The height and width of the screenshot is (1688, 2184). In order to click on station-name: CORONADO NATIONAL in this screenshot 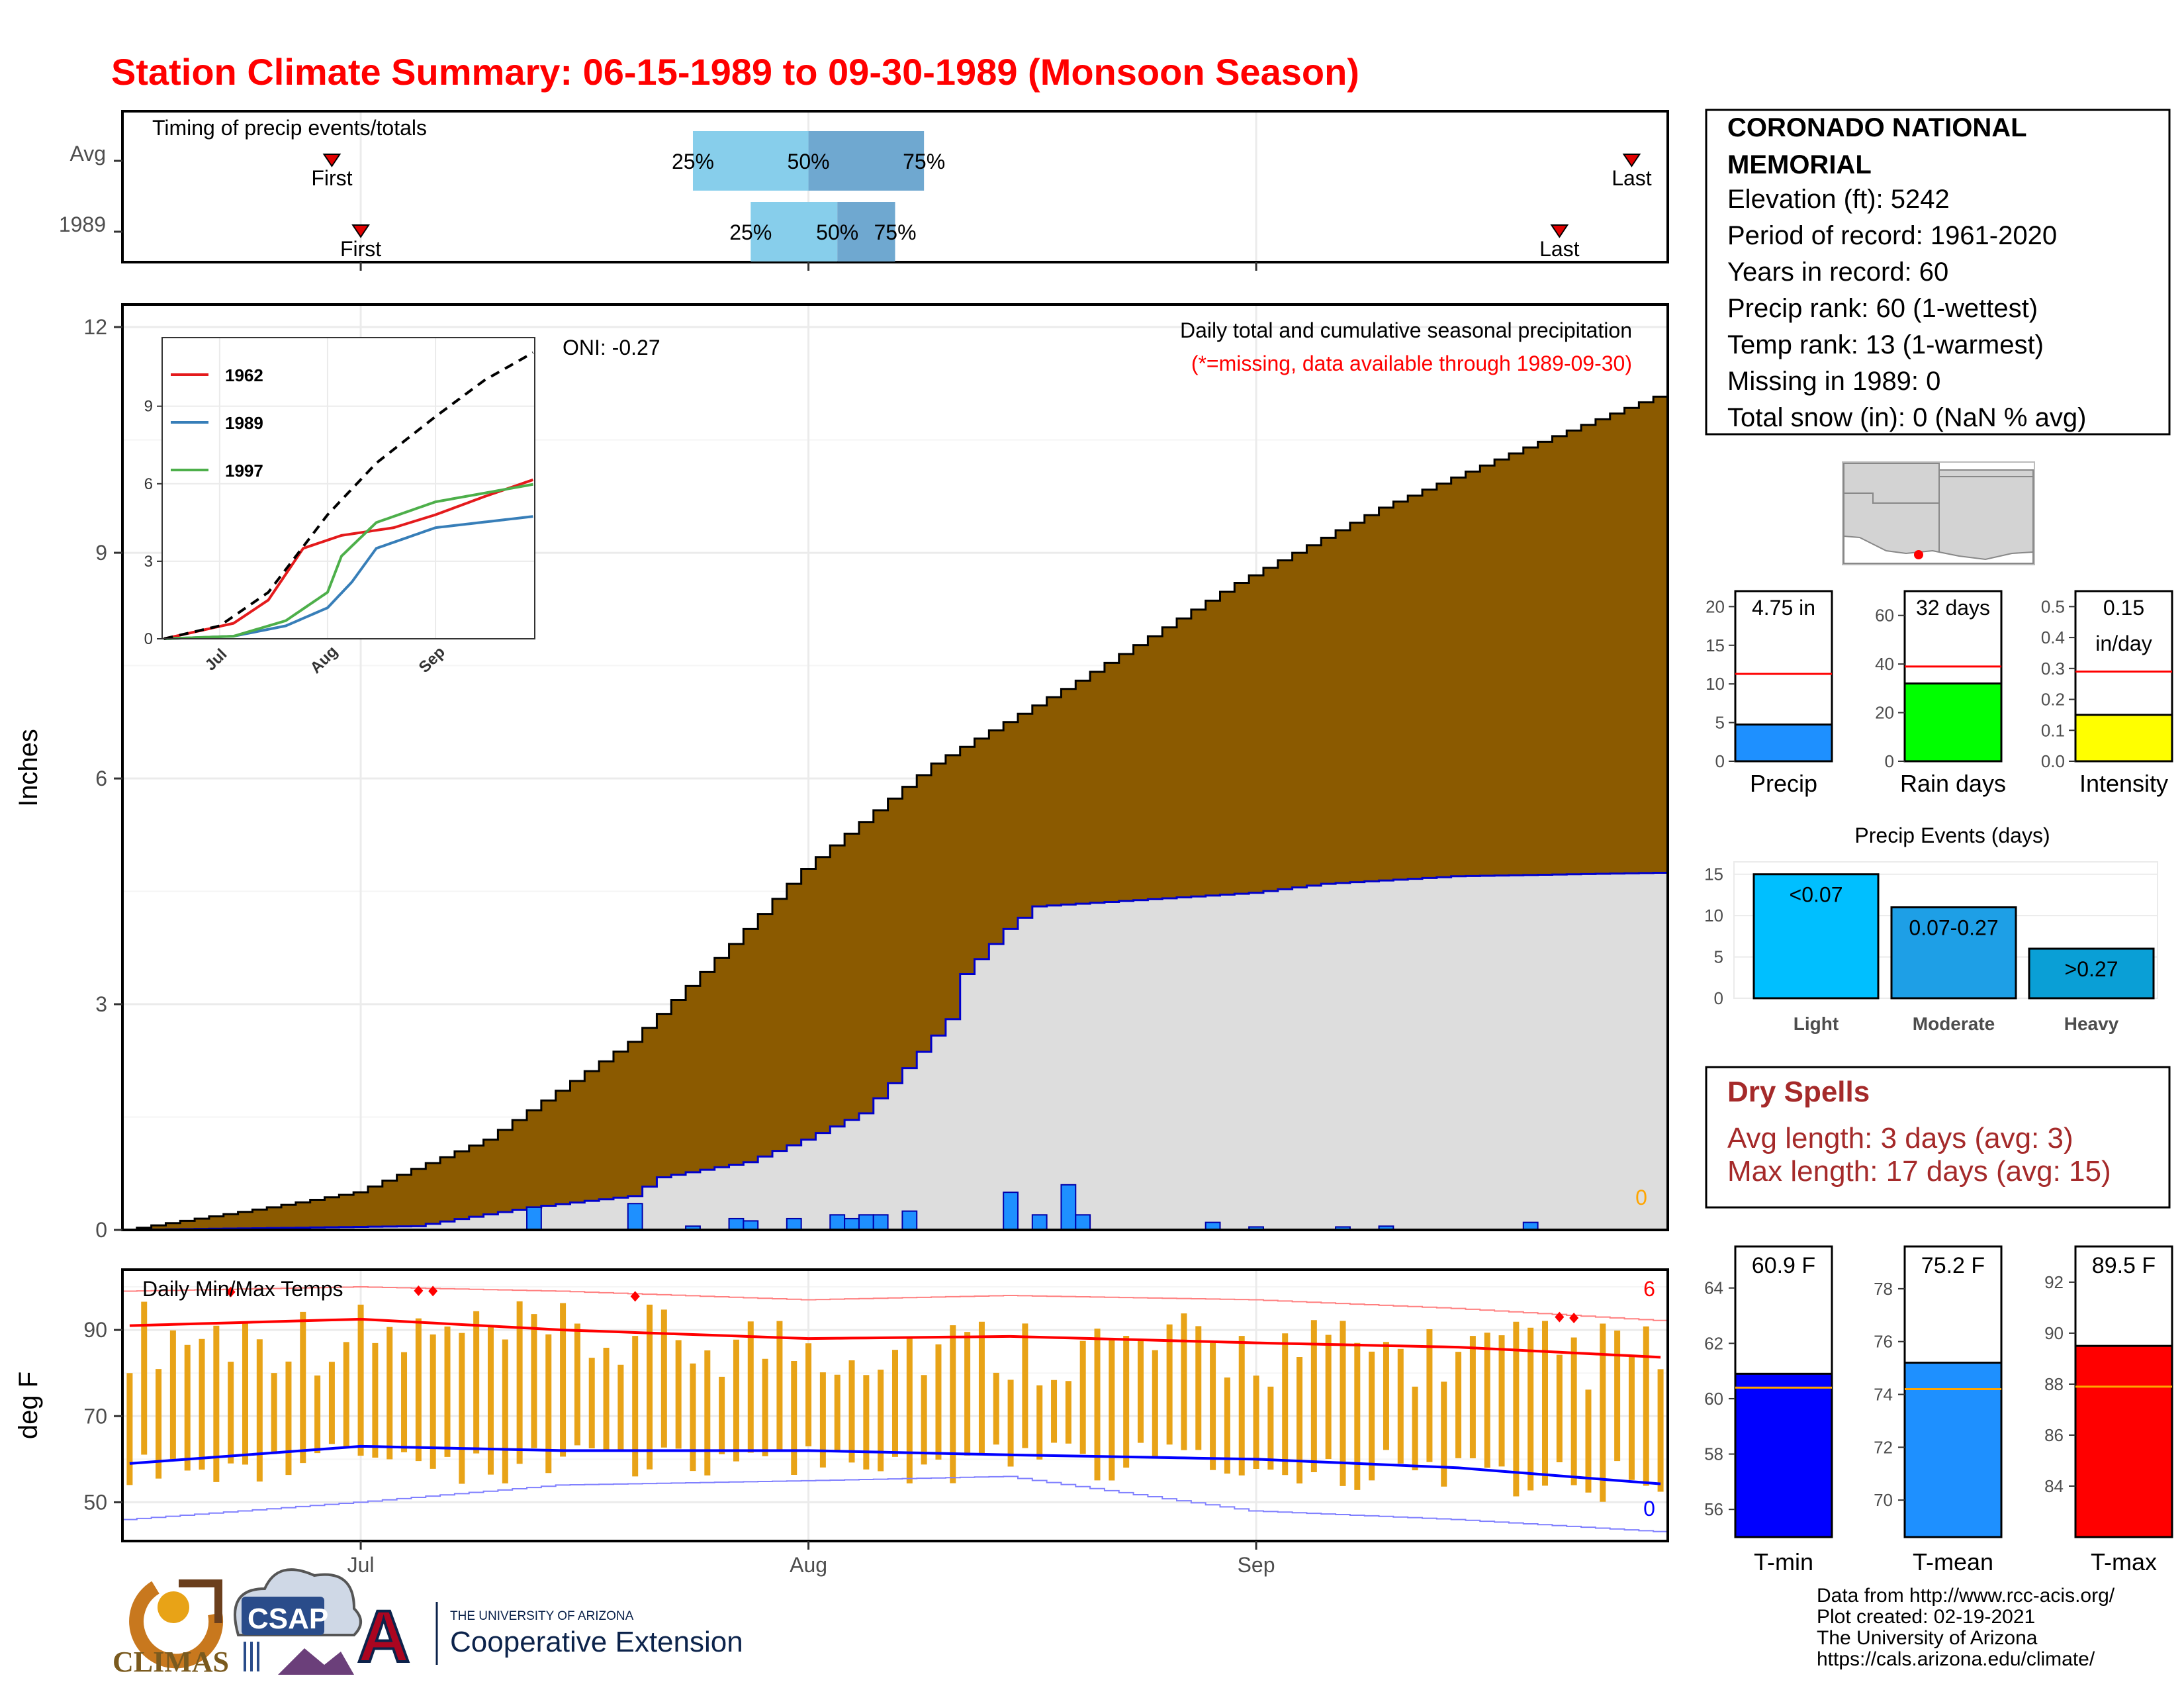, I will do `click(1877, 127)`.